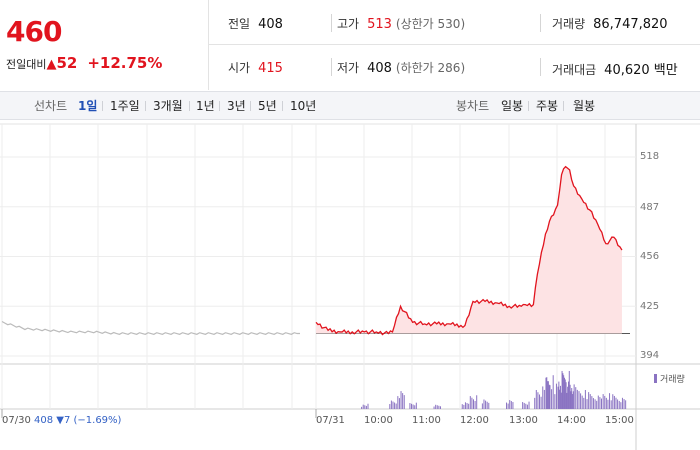 The width and height of the screenshot is (700, 450). What do you see at coordinates (267, 106) in the screenshot?
I see `tab-period-5y: 5년` at bounding box center [267, 106].